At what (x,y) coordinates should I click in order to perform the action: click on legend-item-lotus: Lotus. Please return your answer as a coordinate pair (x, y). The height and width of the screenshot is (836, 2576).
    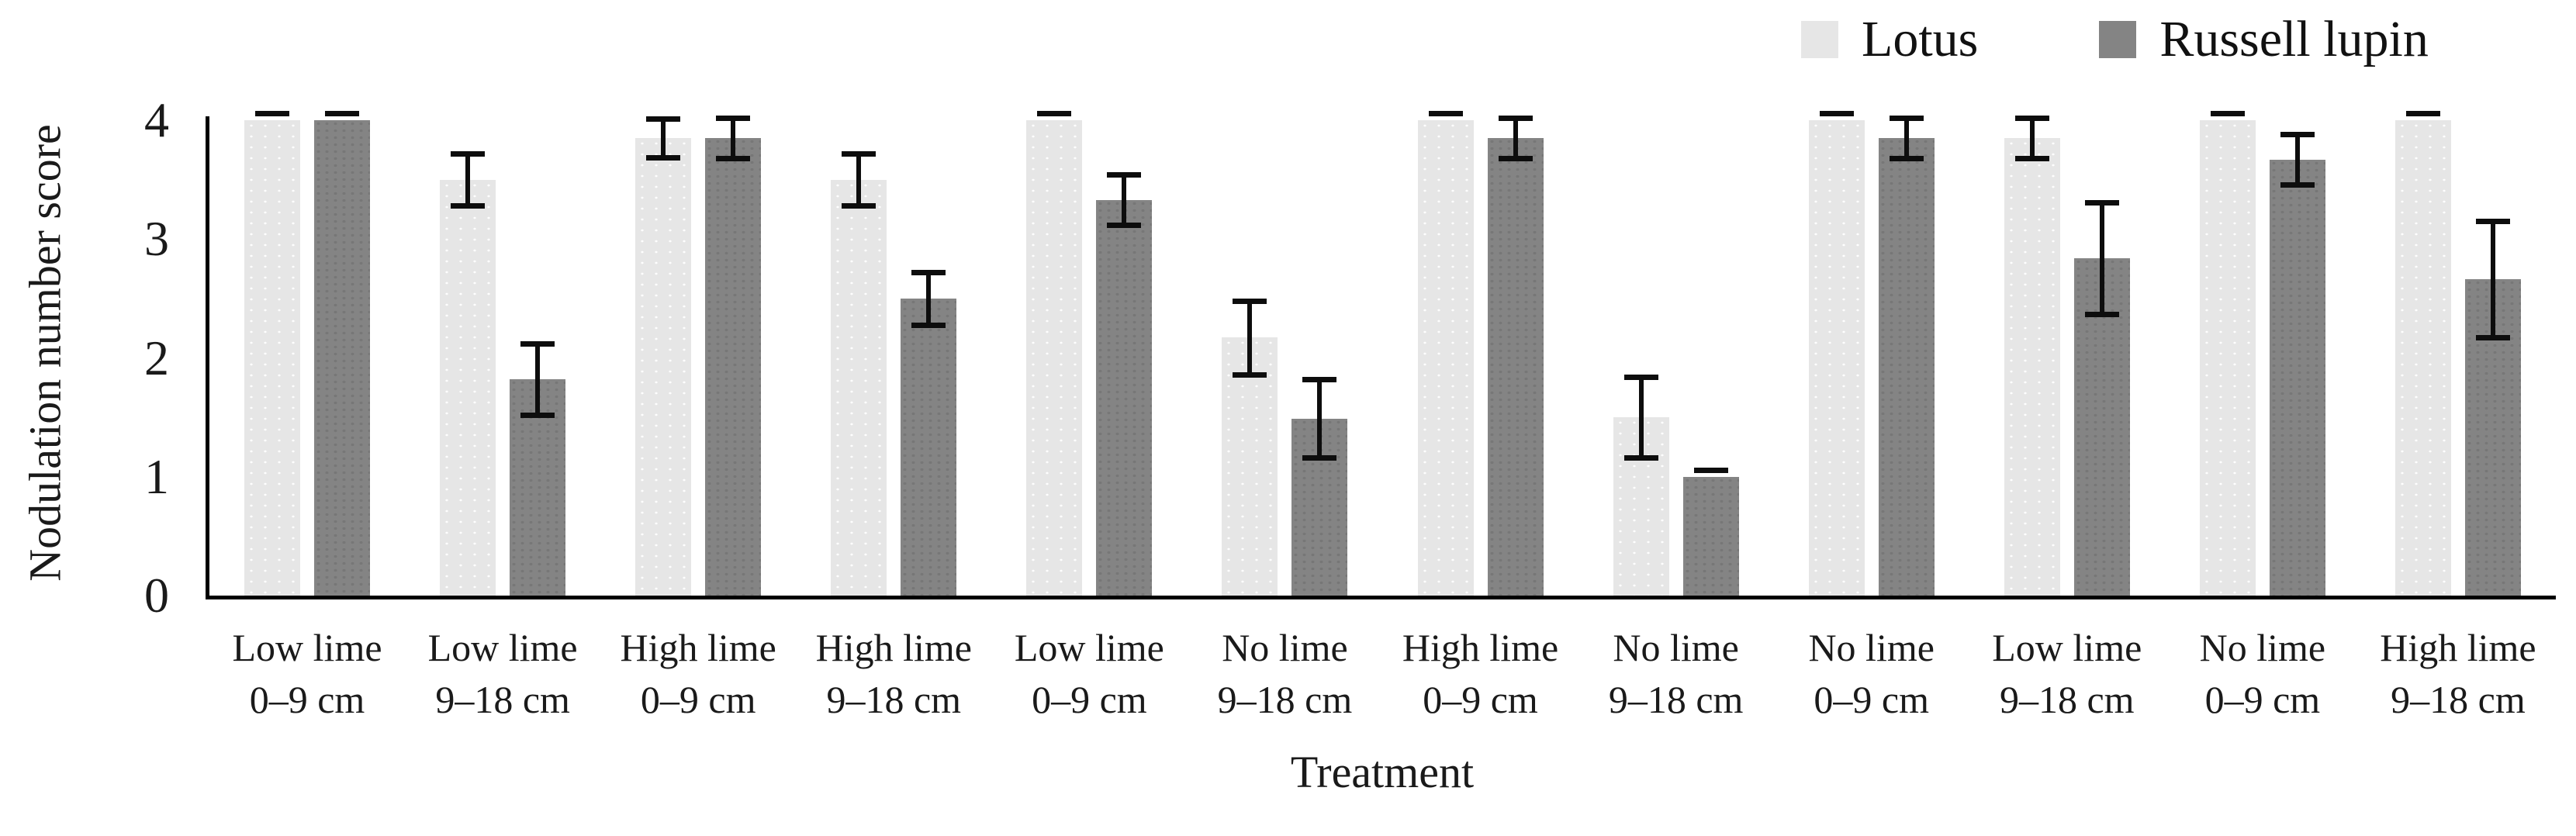
    Looking at the image, I should click on (1889, 39).